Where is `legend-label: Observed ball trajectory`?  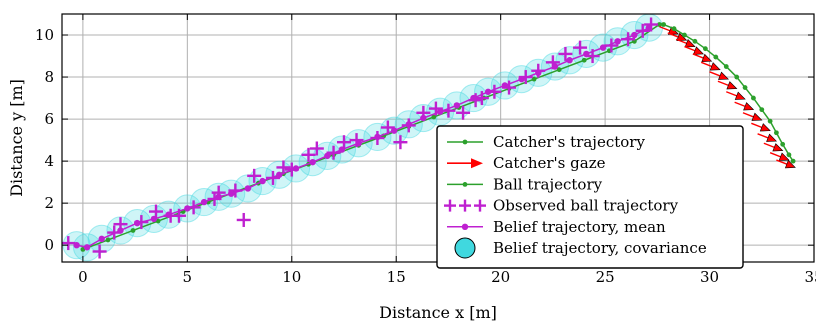
legend-label: Observed ball trajectory is located at coordinates (586, 206).